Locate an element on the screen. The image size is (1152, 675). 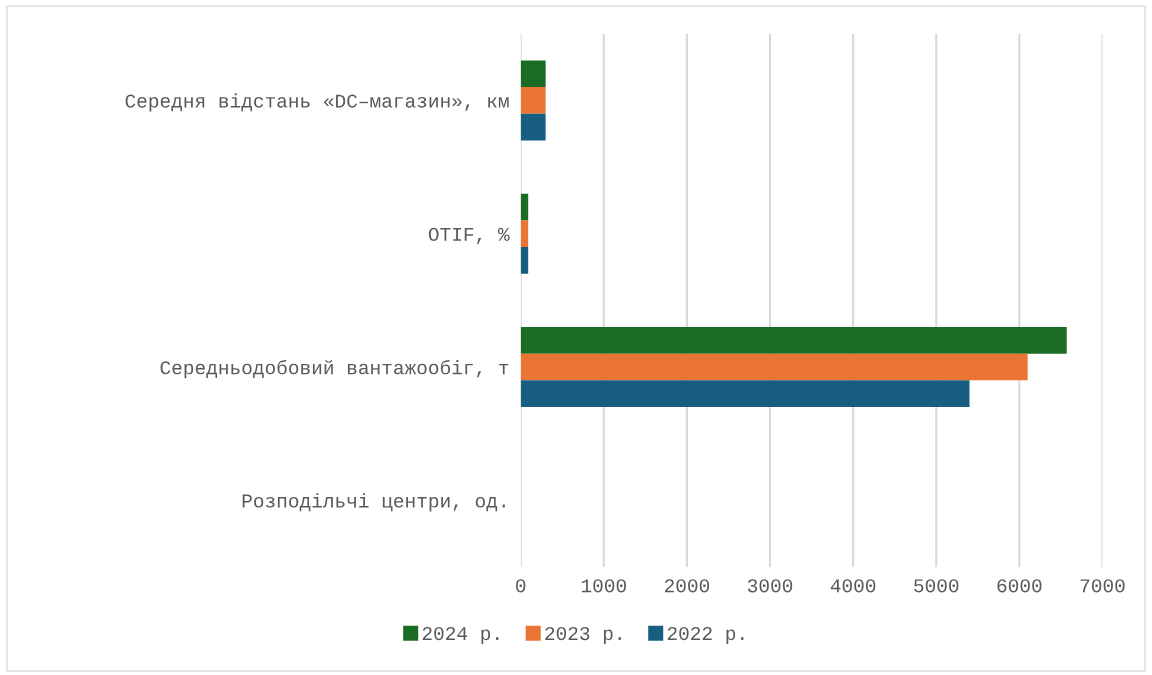
y-tick-label: Середня відстань «DC–магазин», км is located at coordinates (317, 102).